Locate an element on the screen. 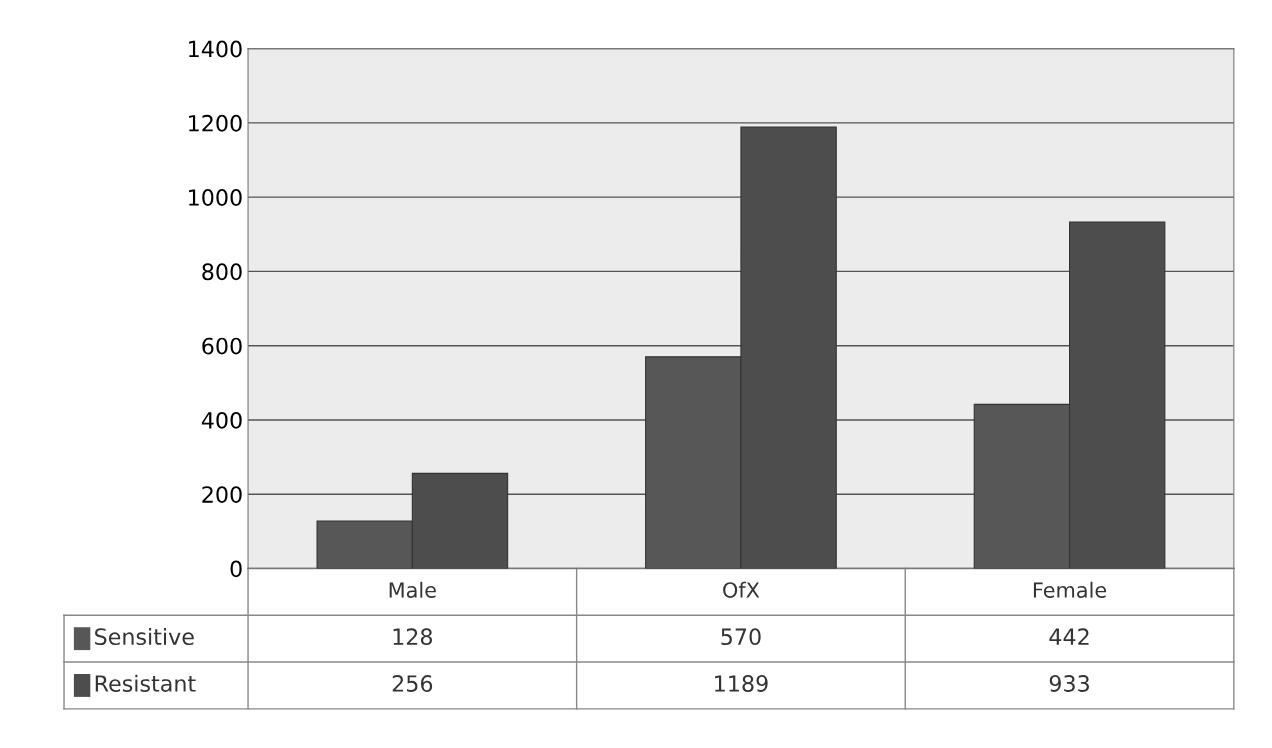  y-tick-label: 600 is located at coordinates (222, 346).